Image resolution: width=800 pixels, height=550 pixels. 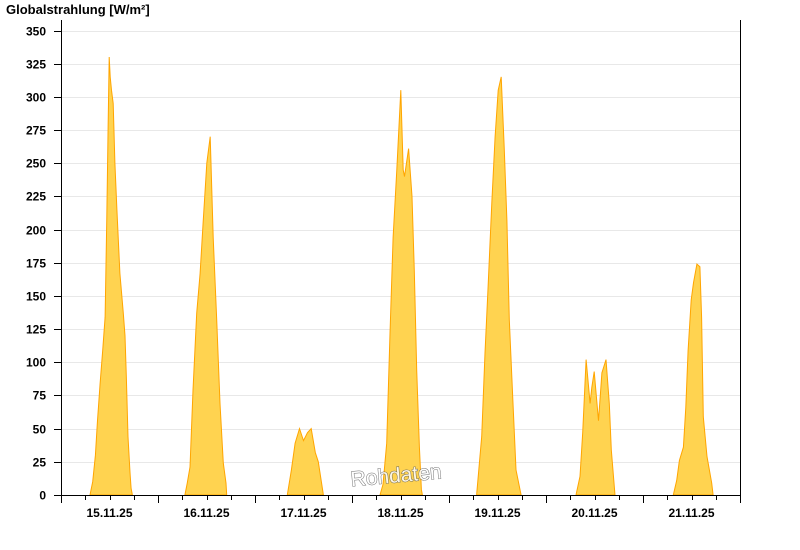 I want to click on y-tick-label: 300, so click(x=36, y=98).